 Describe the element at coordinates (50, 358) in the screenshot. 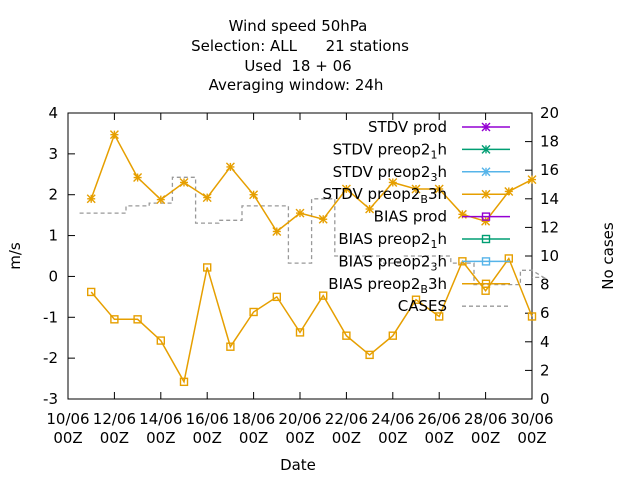

I see `y-tick-label: -2` at that location.